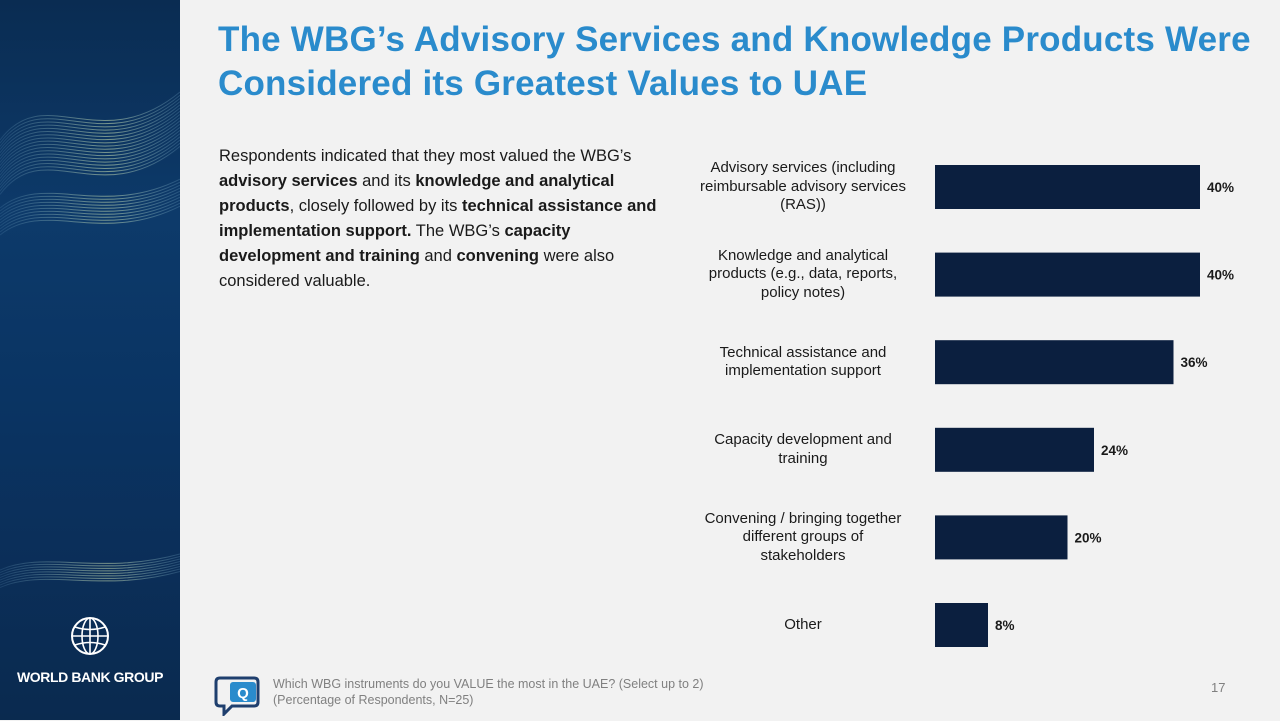 The image size is (1280, 721). I want to click on category-label: Other, so click(803, 624).